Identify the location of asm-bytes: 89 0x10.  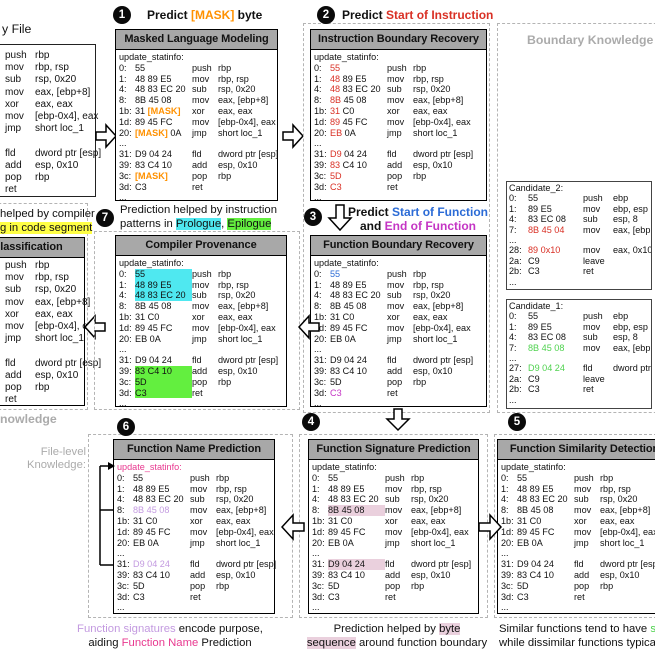
(555, 250).